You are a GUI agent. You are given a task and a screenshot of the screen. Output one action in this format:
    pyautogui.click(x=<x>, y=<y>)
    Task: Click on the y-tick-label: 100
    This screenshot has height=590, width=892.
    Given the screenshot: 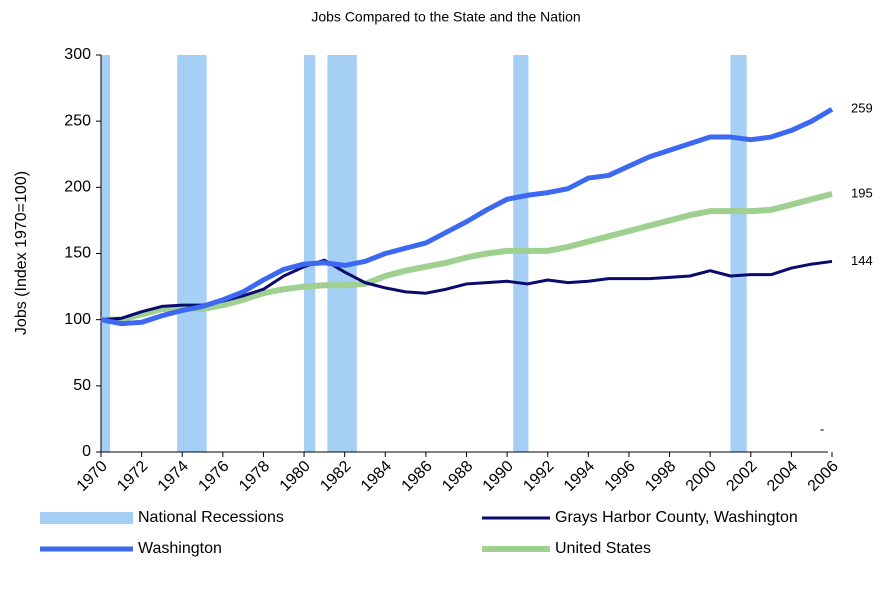 What is the action you would take?
    pyautogui.click(x=77, y=319)
    